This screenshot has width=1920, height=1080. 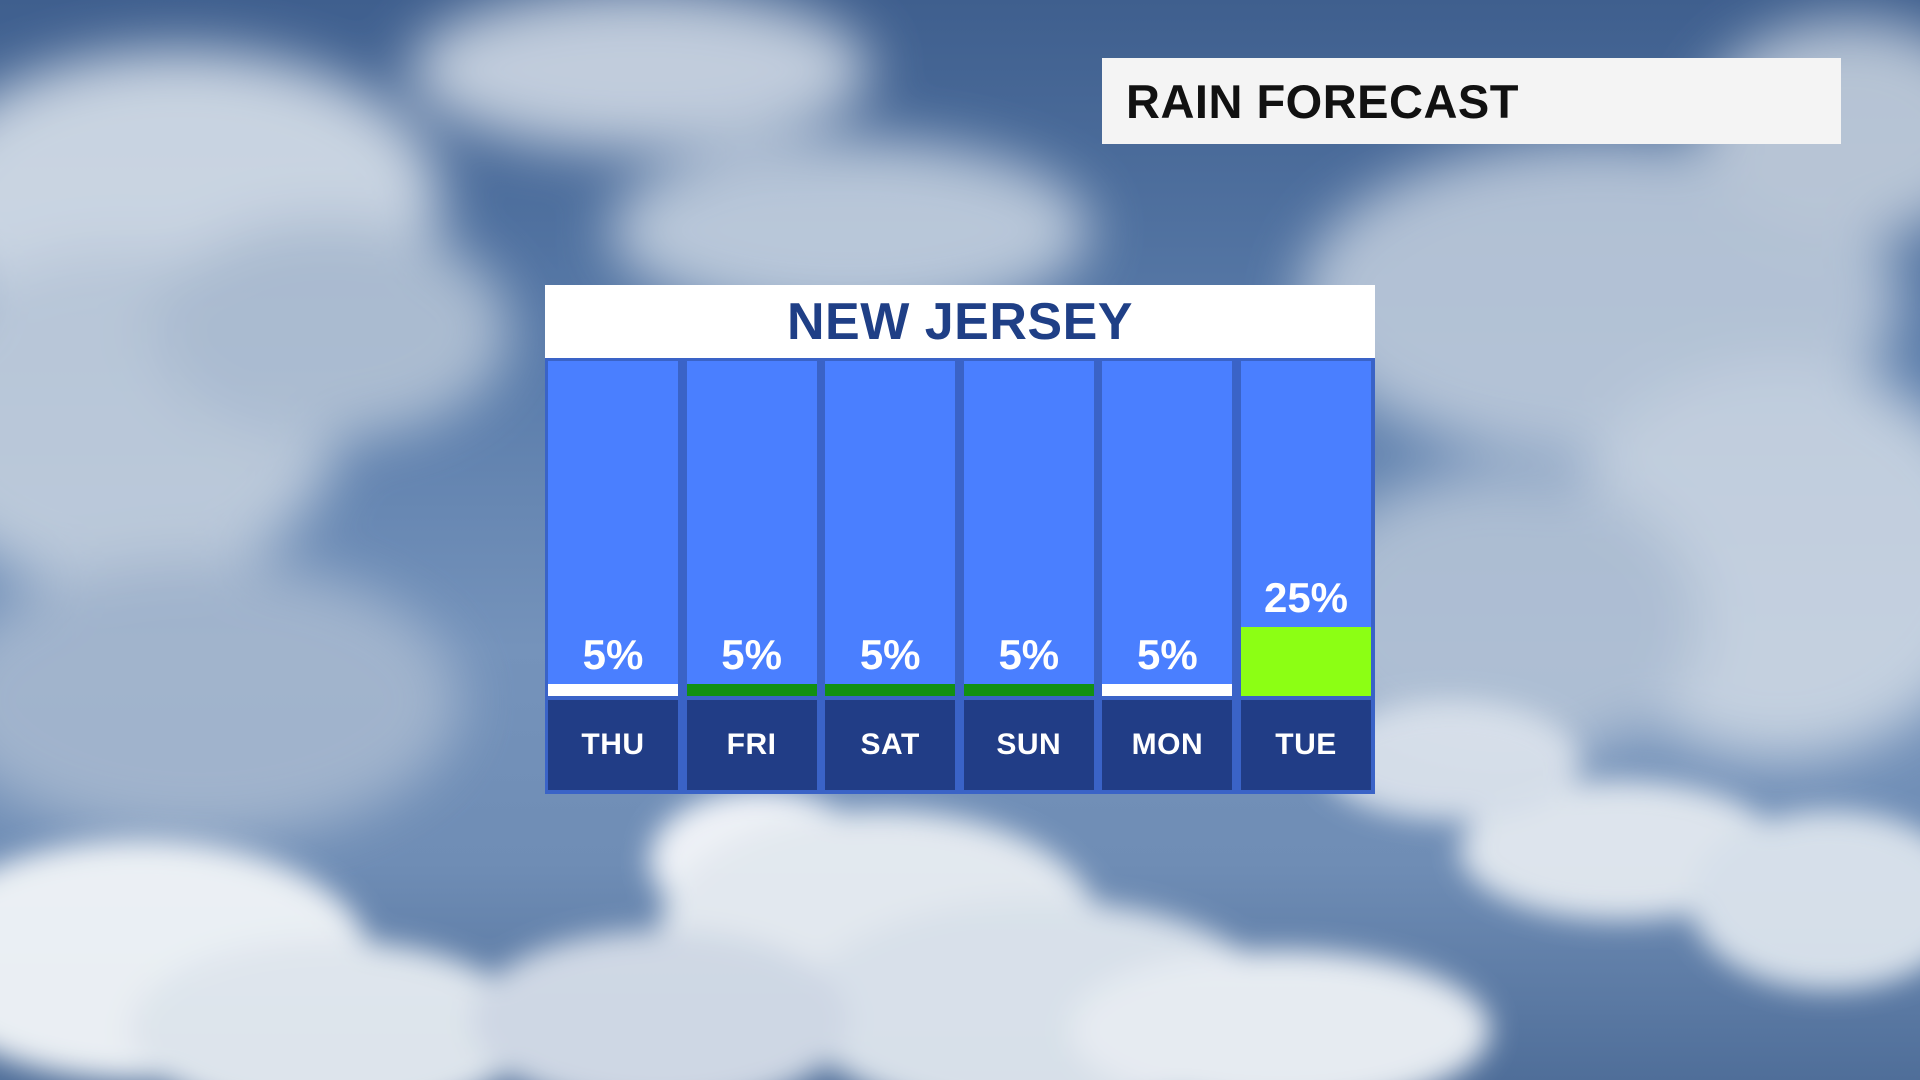 I want to click on day-label-box: SAT, so click(x=890, y=745).